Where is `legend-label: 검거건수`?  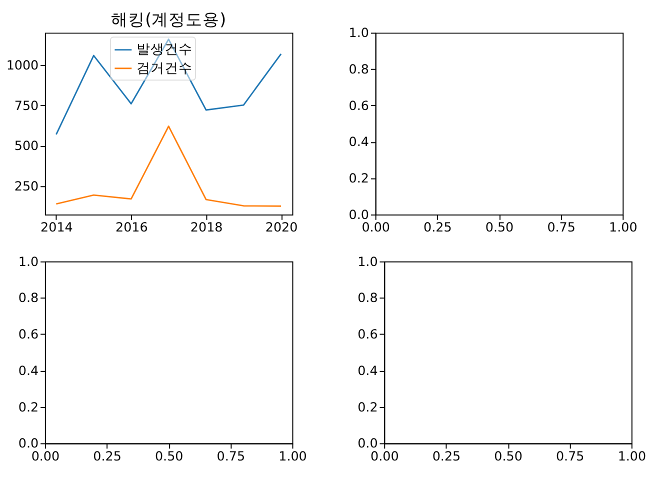 legend-label: 검거건수 is located at coordinates (164, 68).